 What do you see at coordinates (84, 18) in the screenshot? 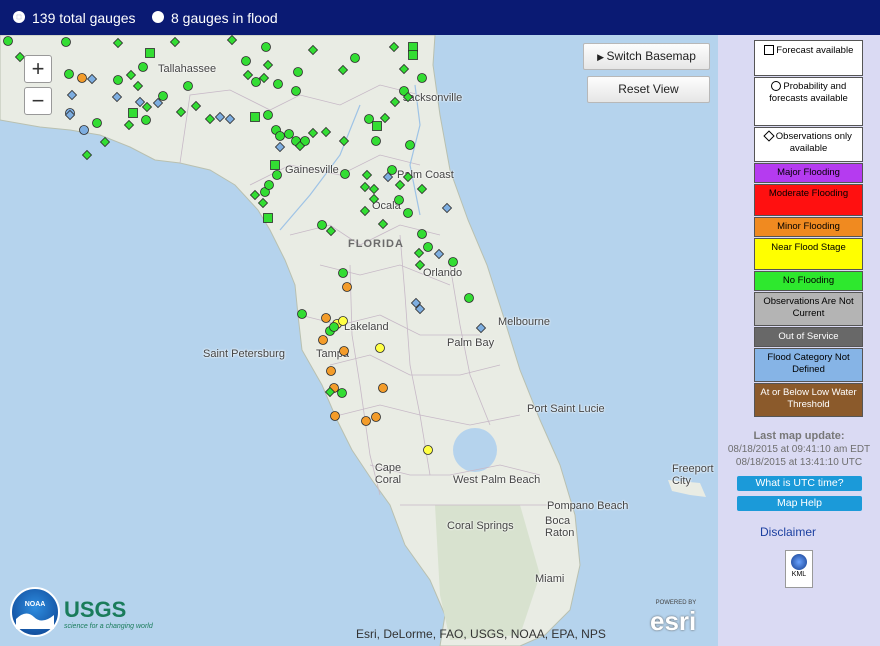
I see `total-gauges-label: 139 total gauges` at bounding box center [84, 18].